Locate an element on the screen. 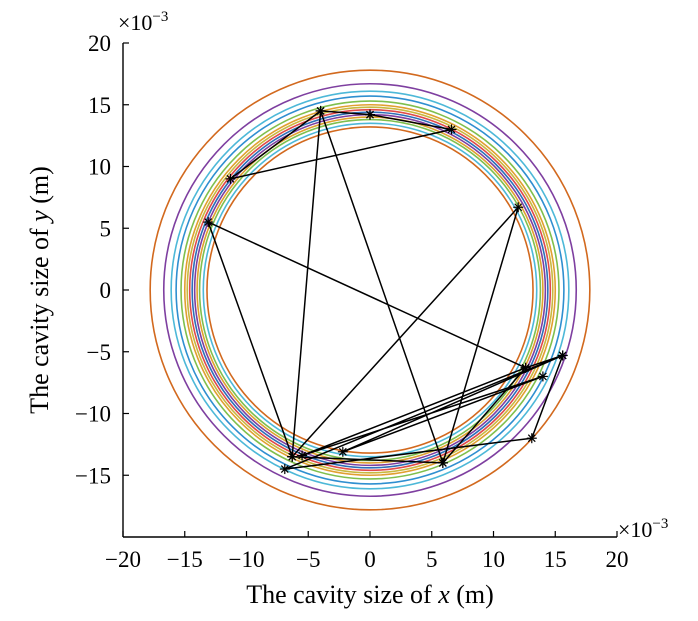  y-tick-label-2: −5 is located at coordinates (99, 352).